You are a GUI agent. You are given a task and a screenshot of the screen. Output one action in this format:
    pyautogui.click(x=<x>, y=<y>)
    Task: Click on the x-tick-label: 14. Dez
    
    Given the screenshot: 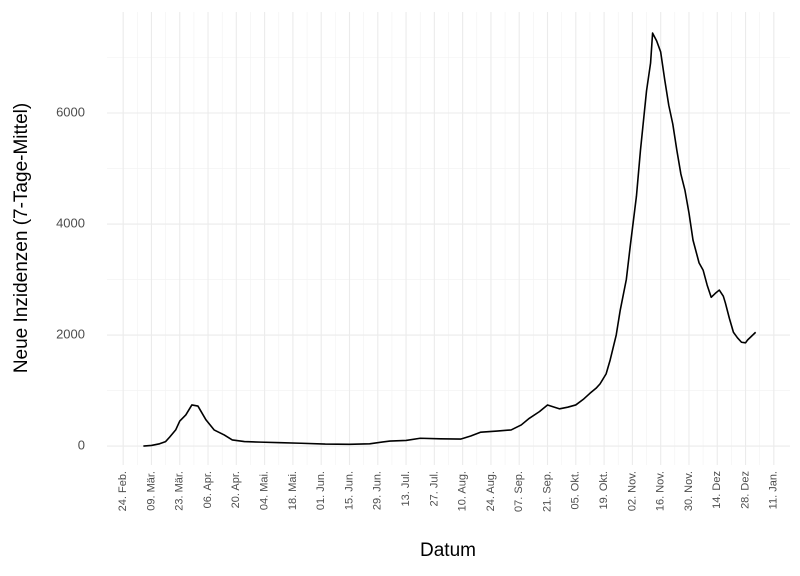 What is the action you would take?
    pyautogui.click(x=717, y=490)
    